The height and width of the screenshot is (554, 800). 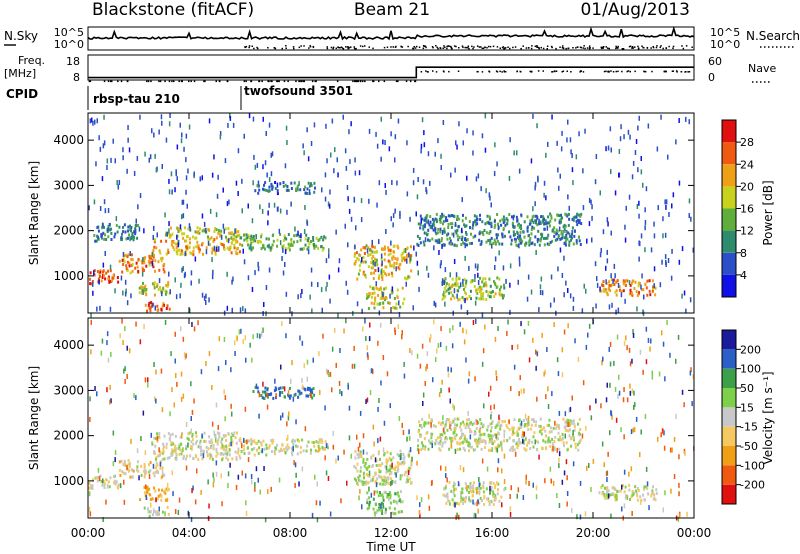 I want to click on nave-label: Nave, so click(x=762, y=68).